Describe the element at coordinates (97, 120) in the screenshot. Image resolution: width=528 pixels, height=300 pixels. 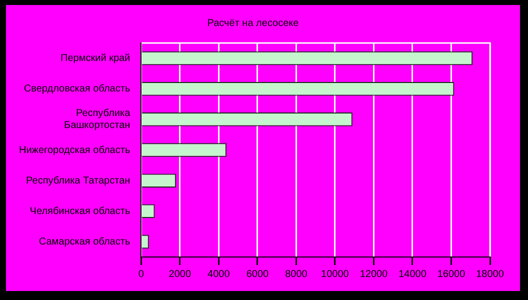
I see `y-tick-label: Республика Башкортостан` at that location.